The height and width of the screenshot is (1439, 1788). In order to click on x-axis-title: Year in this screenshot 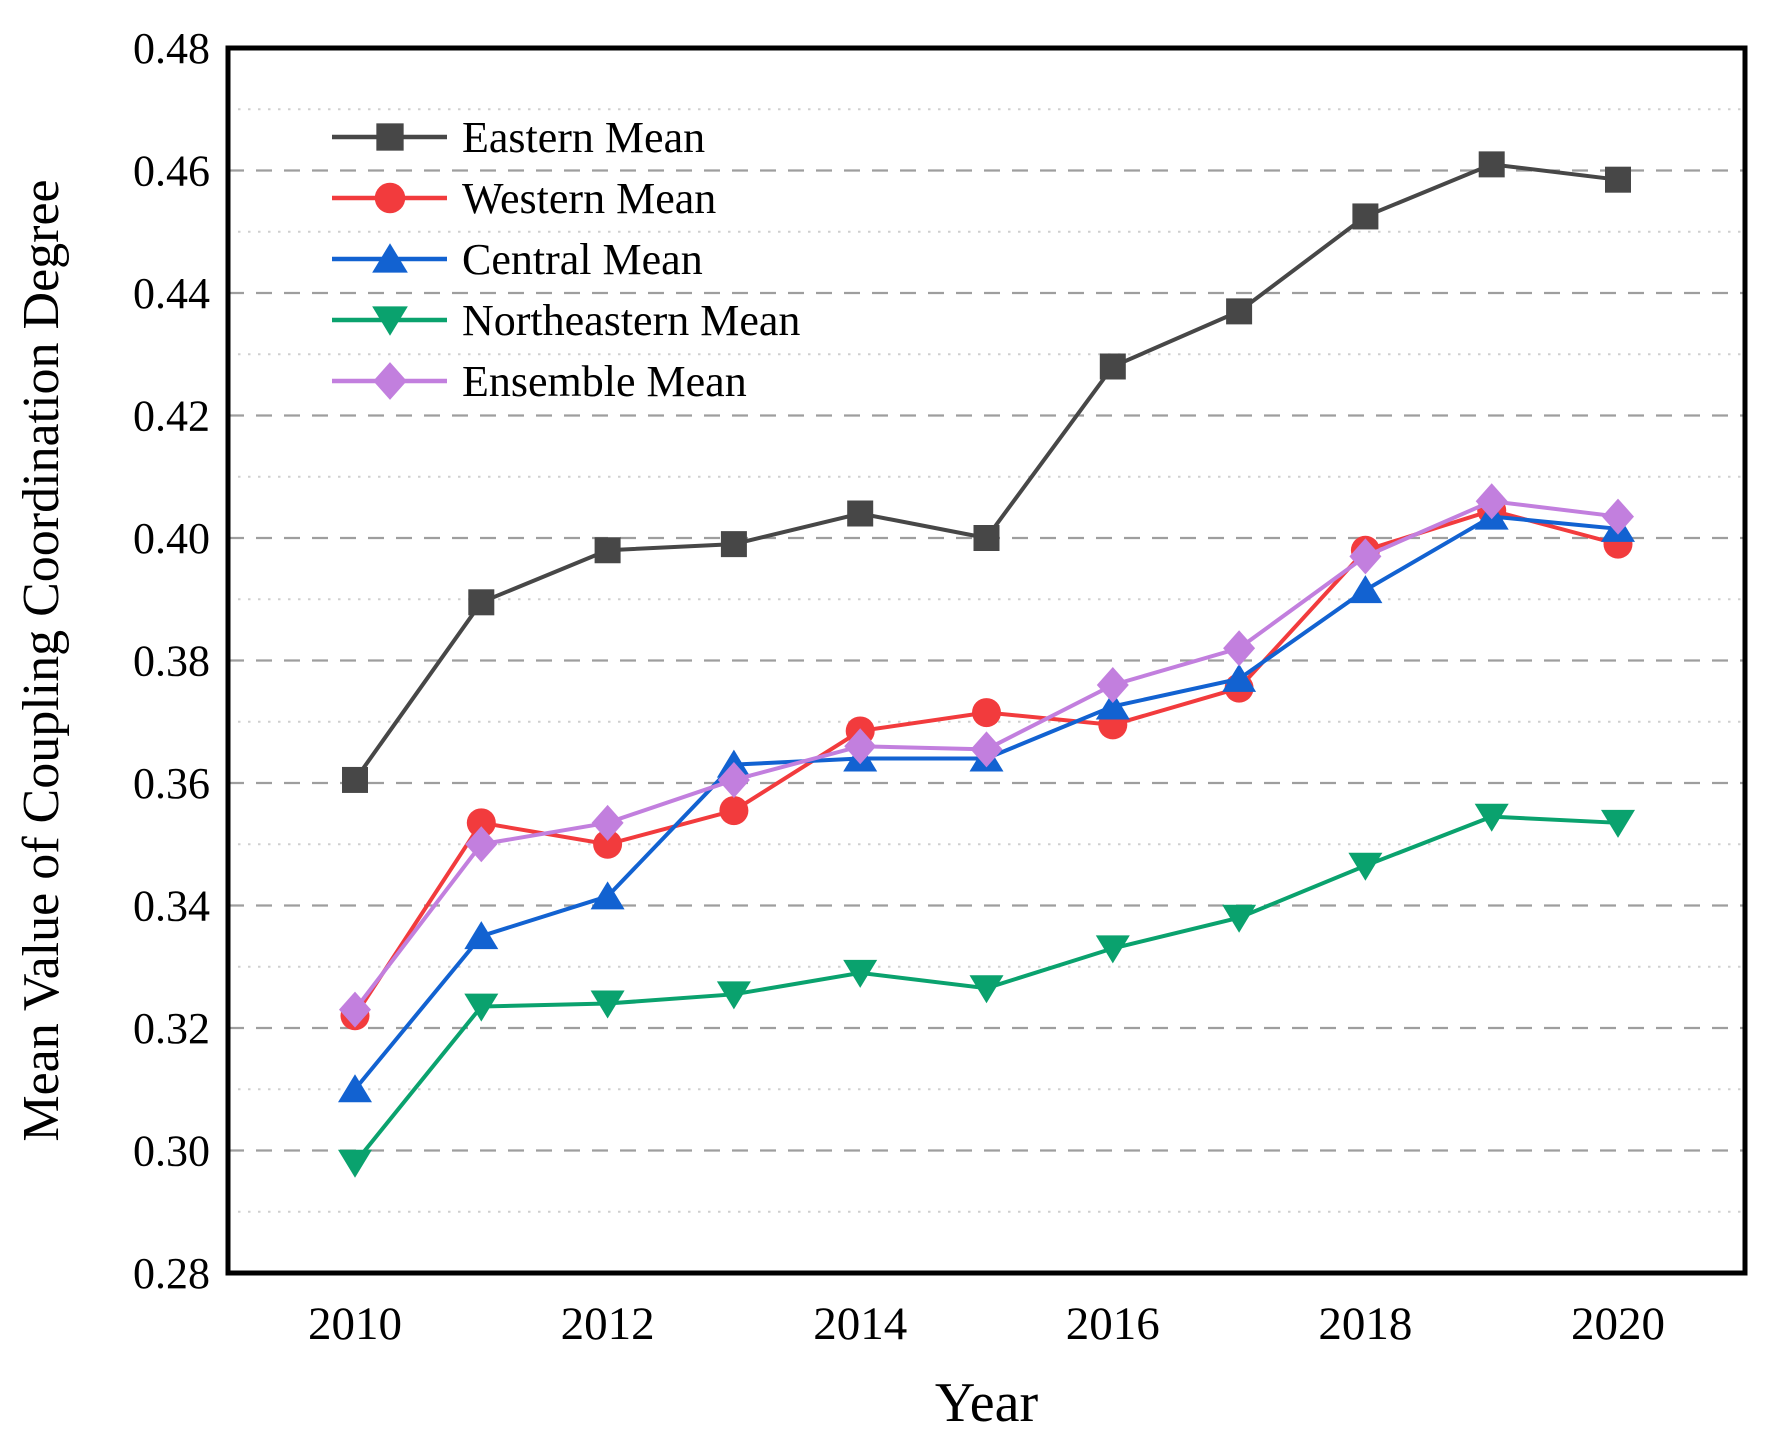, I will do `click(987, 1403)`.